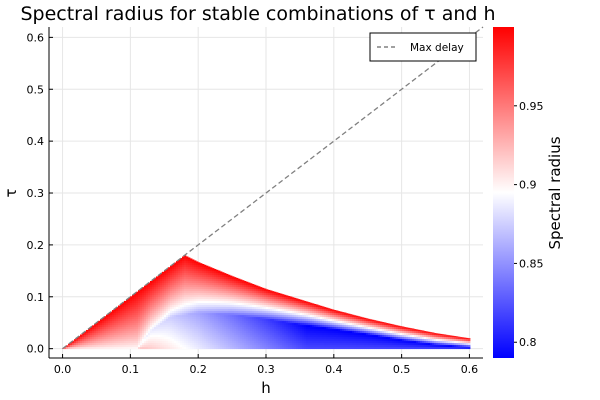 The image size is (600, 400). Describe the element at coordinates (531, 263) in the screenshot. I see `colorbar-tick-label: 0.85` at that location.